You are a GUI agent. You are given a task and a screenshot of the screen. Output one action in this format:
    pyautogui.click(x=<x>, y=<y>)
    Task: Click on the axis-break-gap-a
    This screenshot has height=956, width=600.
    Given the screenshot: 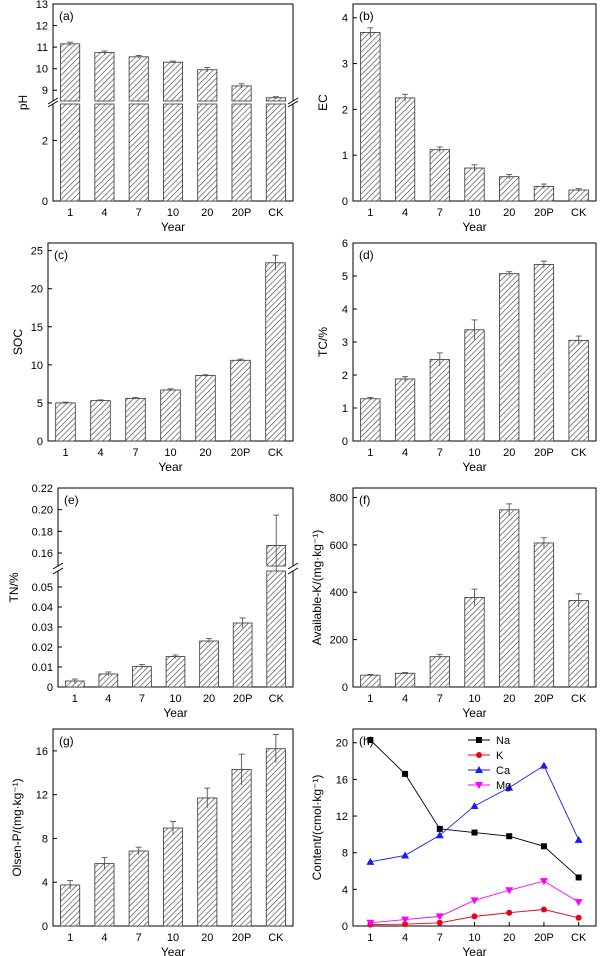 What is the action you would take?
    pyautogui.click(x=173, y=102)
    